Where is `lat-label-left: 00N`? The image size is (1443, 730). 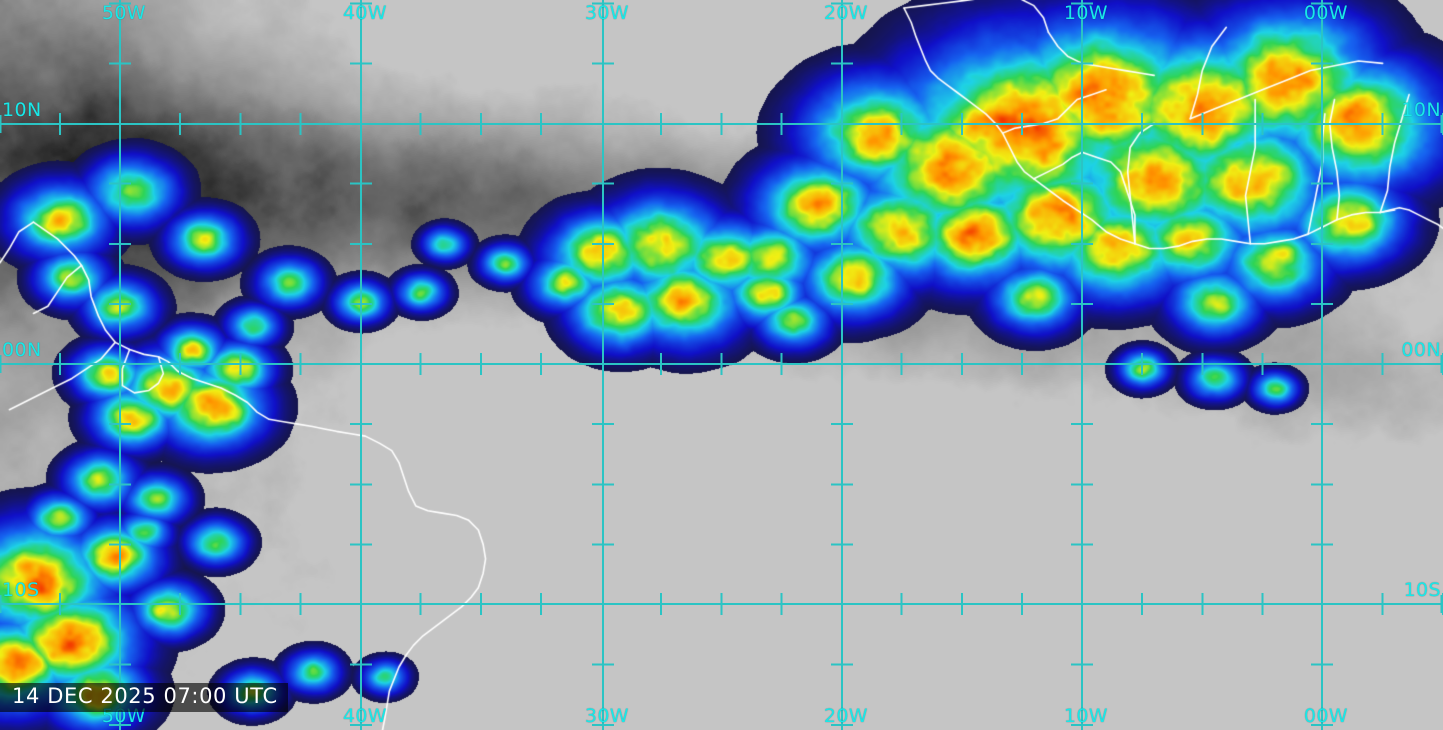 lat-label-left: 00N is located at coordinates (22, 350).